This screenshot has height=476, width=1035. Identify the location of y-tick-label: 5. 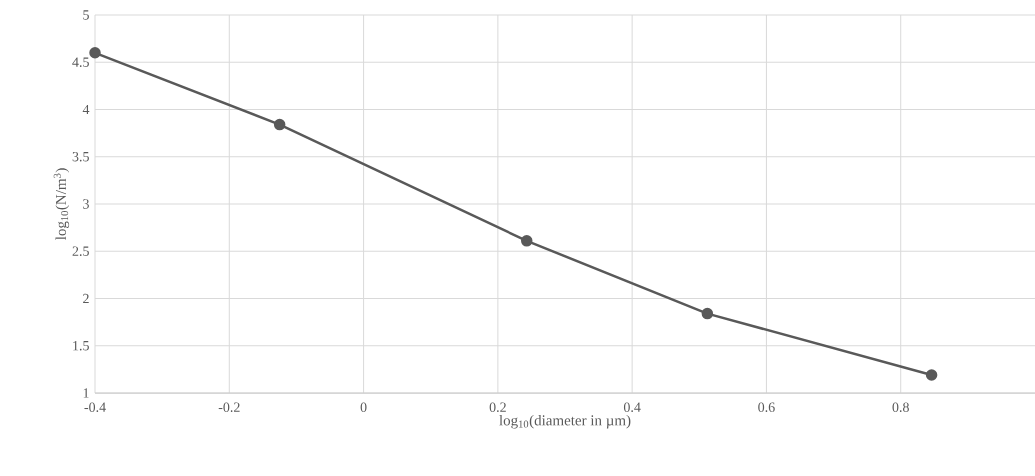
(86, 15).